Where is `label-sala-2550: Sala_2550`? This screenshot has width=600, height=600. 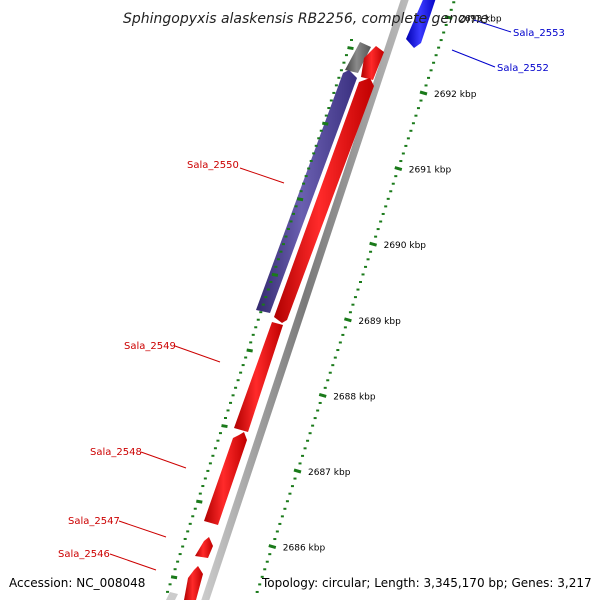 label-sala-2550: Sala_2550 is located at coordinates (213, 165).